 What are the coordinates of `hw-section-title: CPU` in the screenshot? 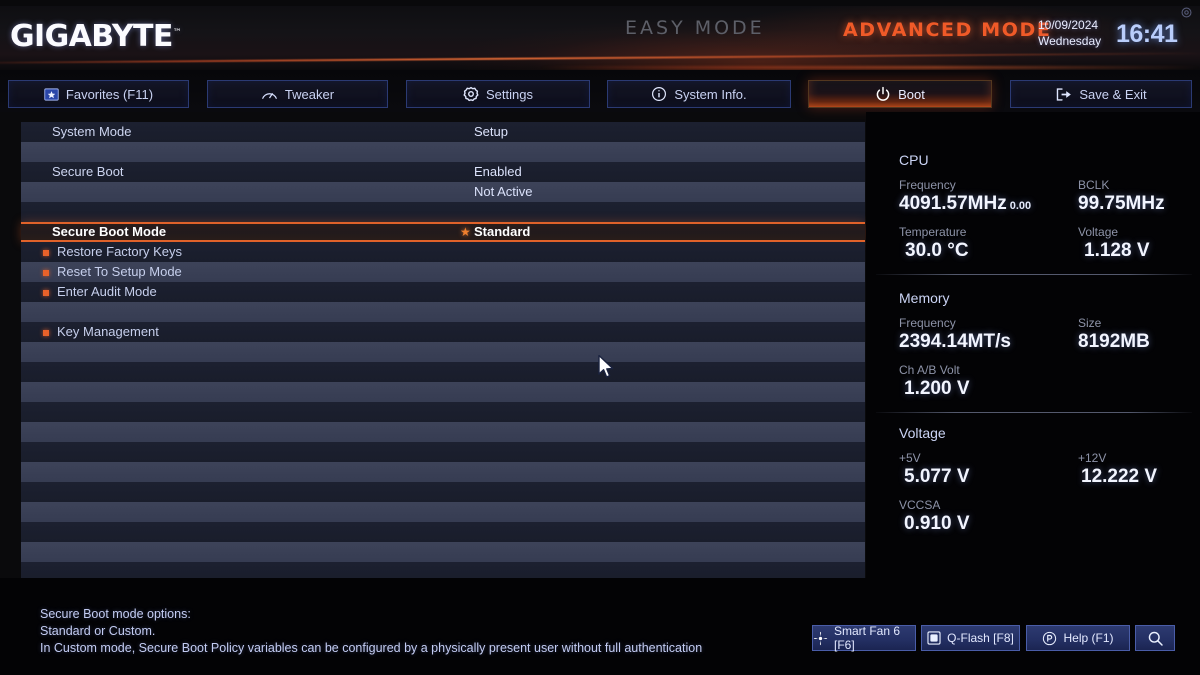 It's located at (914, 160).